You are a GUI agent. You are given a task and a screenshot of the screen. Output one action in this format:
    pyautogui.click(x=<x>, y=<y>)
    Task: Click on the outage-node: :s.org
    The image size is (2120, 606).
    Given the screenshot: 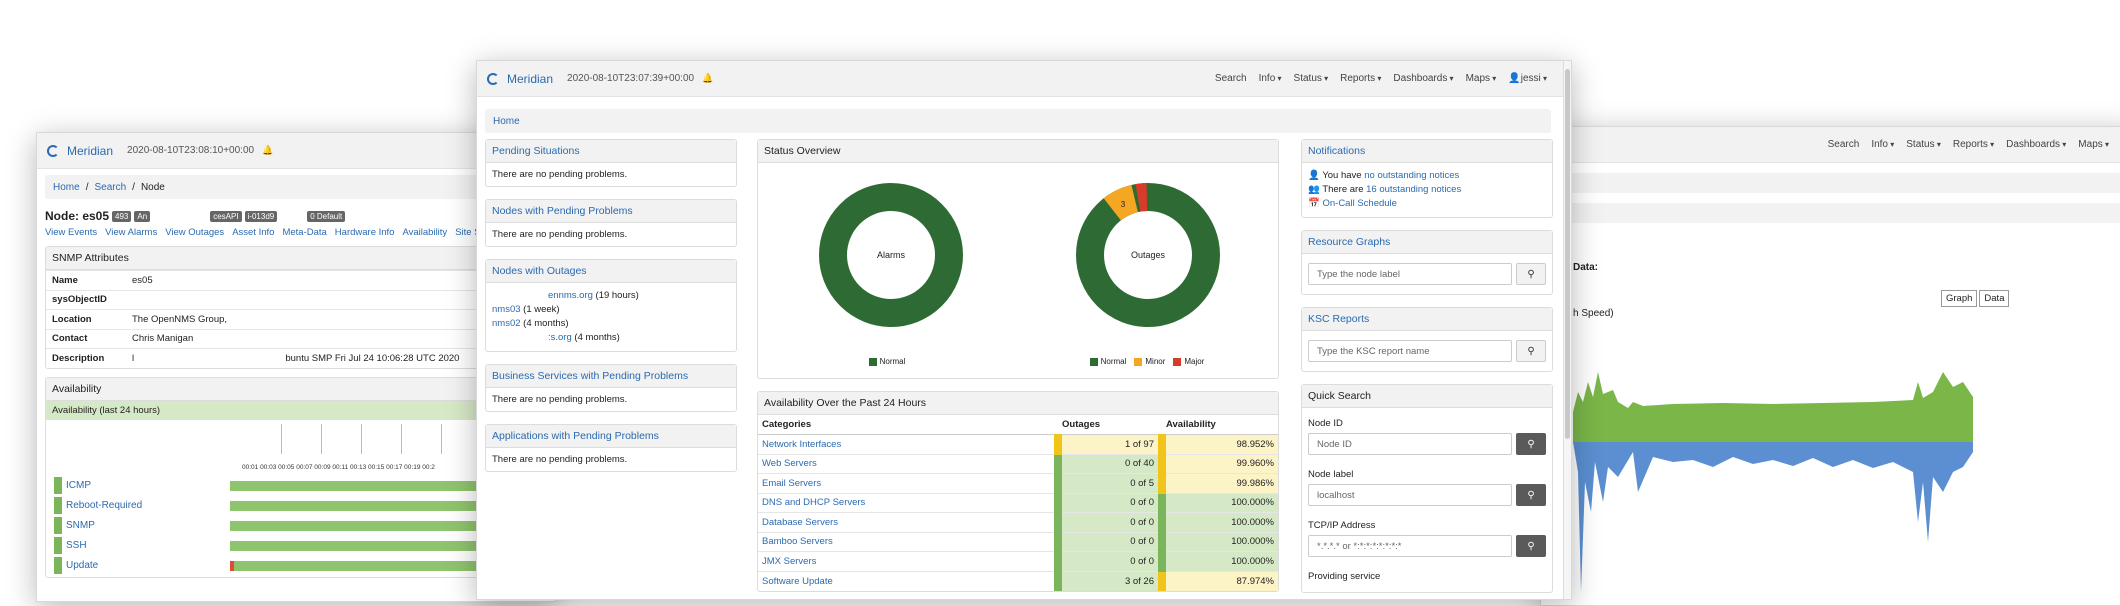 What is the action you would take?
    pyautogui.click(x=560, y=337)
    